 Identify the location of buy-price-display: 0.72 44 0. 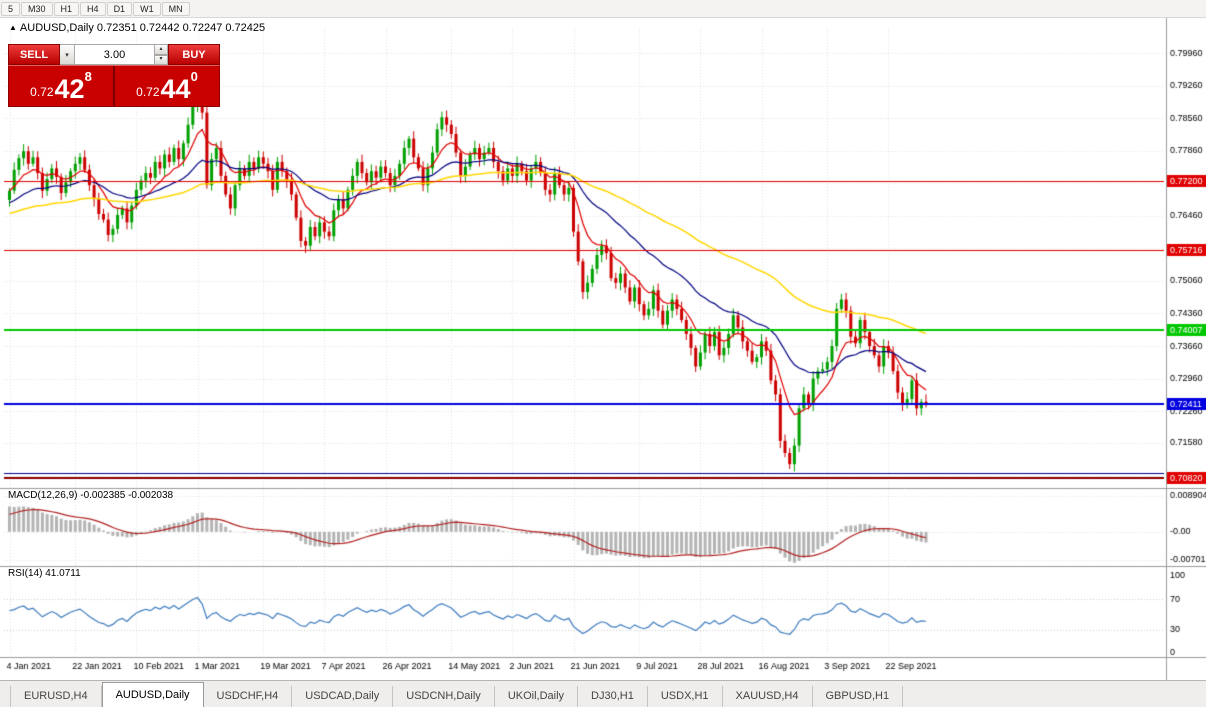
(167, 86).